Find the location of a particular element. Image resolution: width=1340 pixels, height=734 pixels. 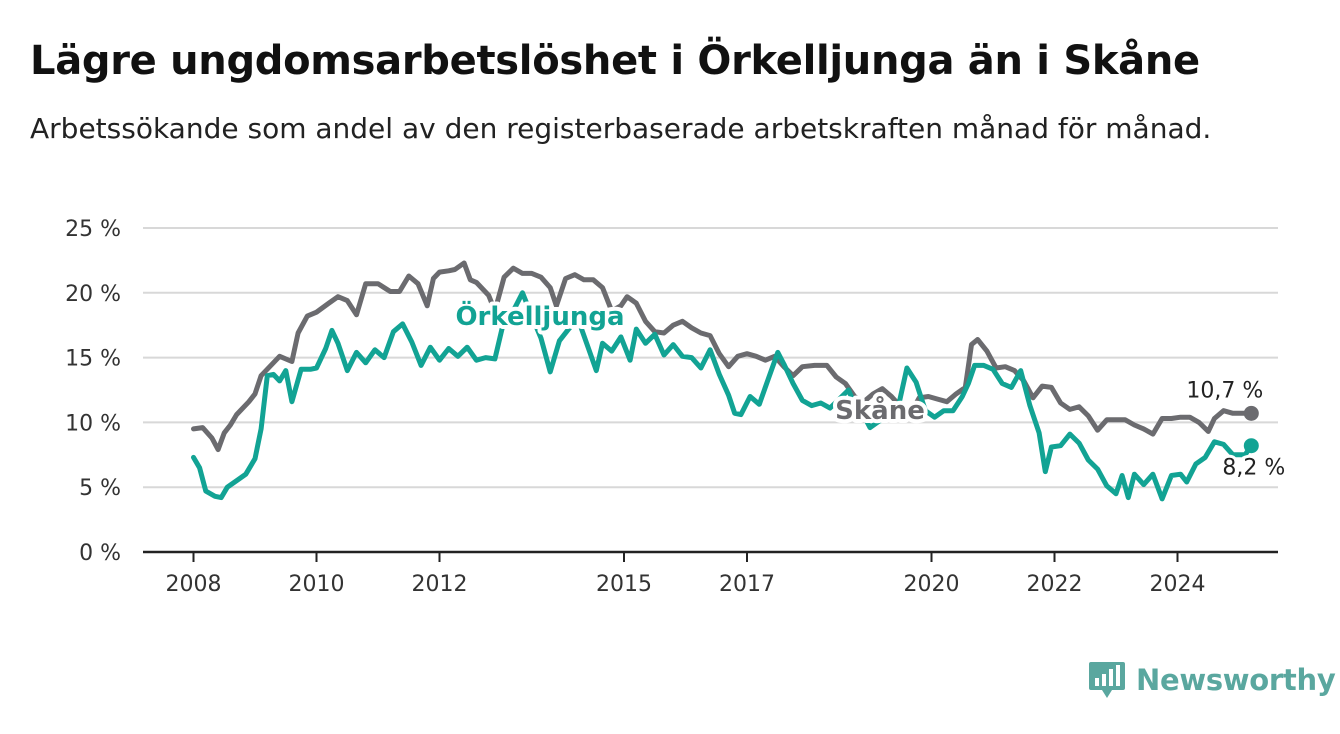

y-tick-label: 20 % is located at coordinates (93, 294).